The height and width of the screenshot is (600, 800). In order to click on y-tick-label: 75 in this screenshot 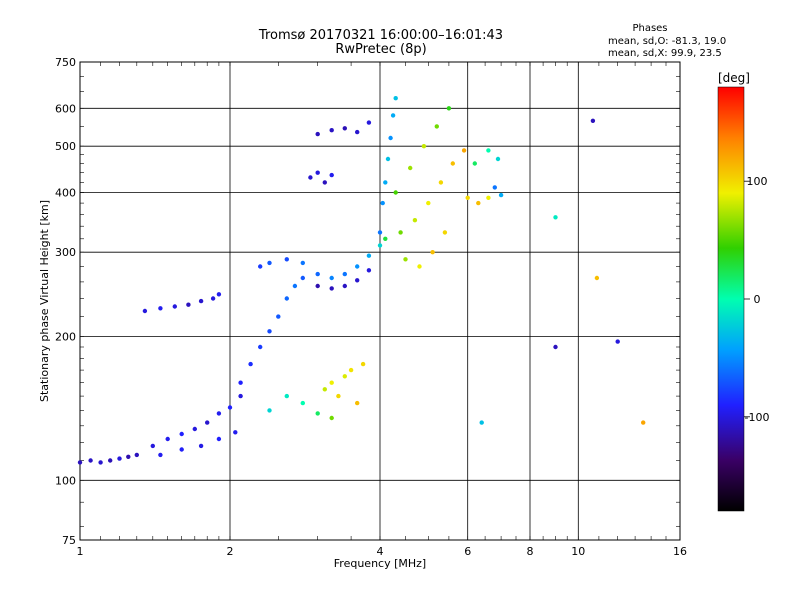, I will do `click(69, 540)`.